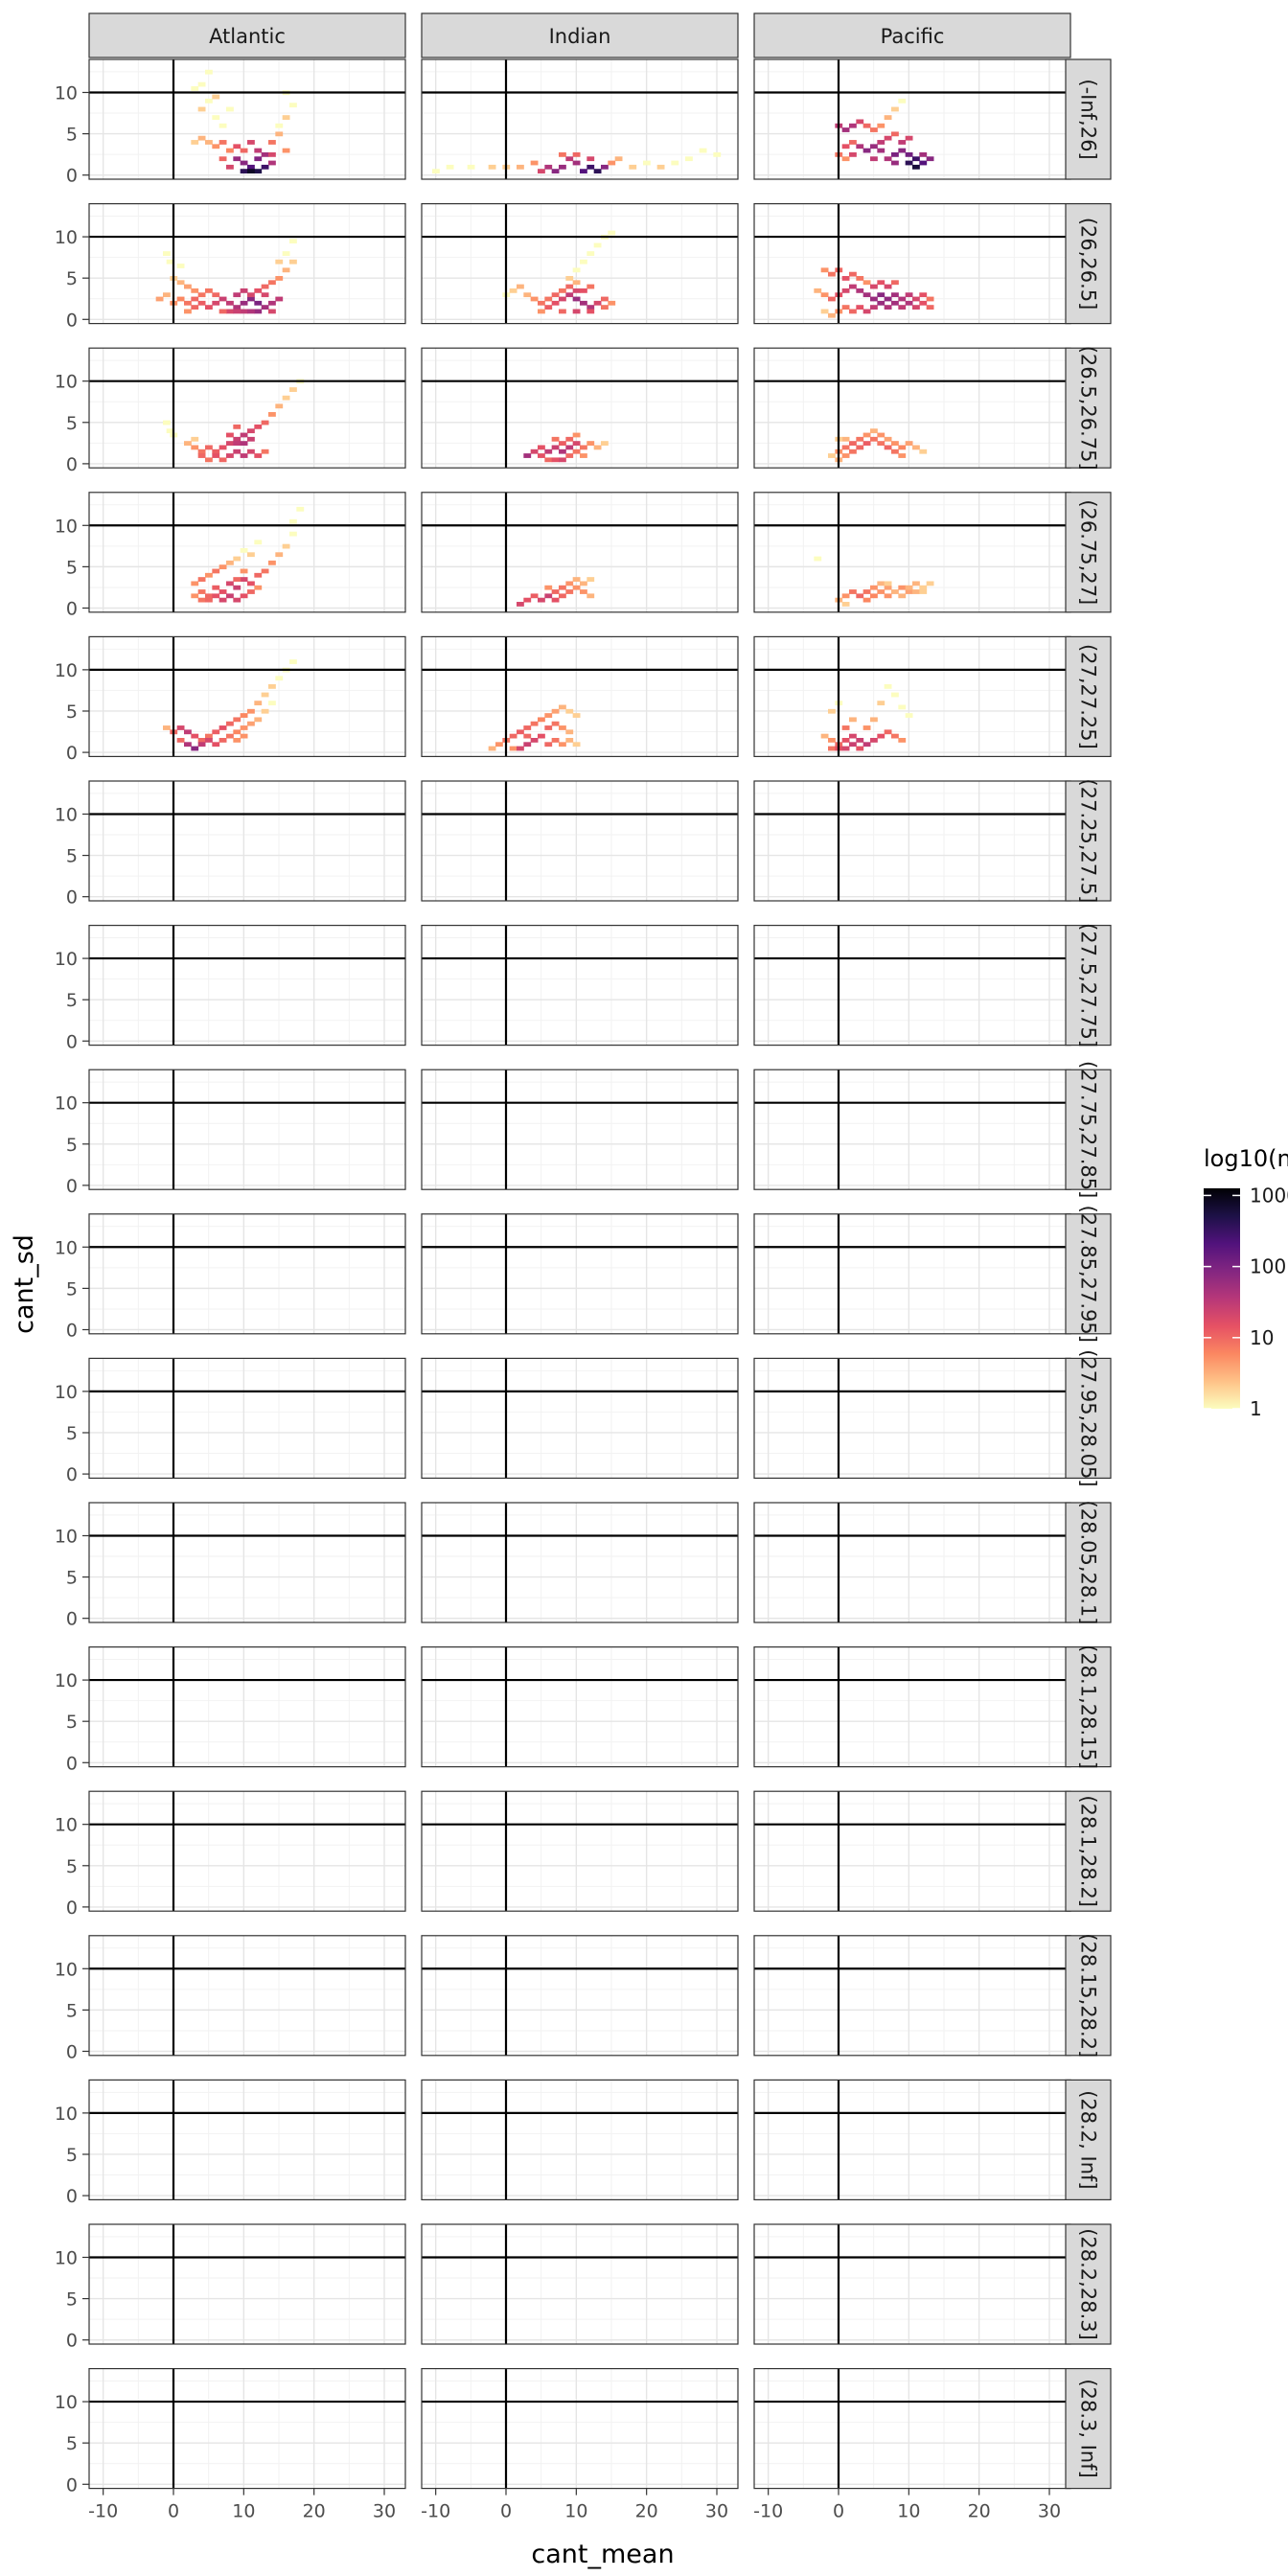 The width and height of the screenshot is (1288, 2576). I want to click on x-tick-label: 20, so click(314, 2511).